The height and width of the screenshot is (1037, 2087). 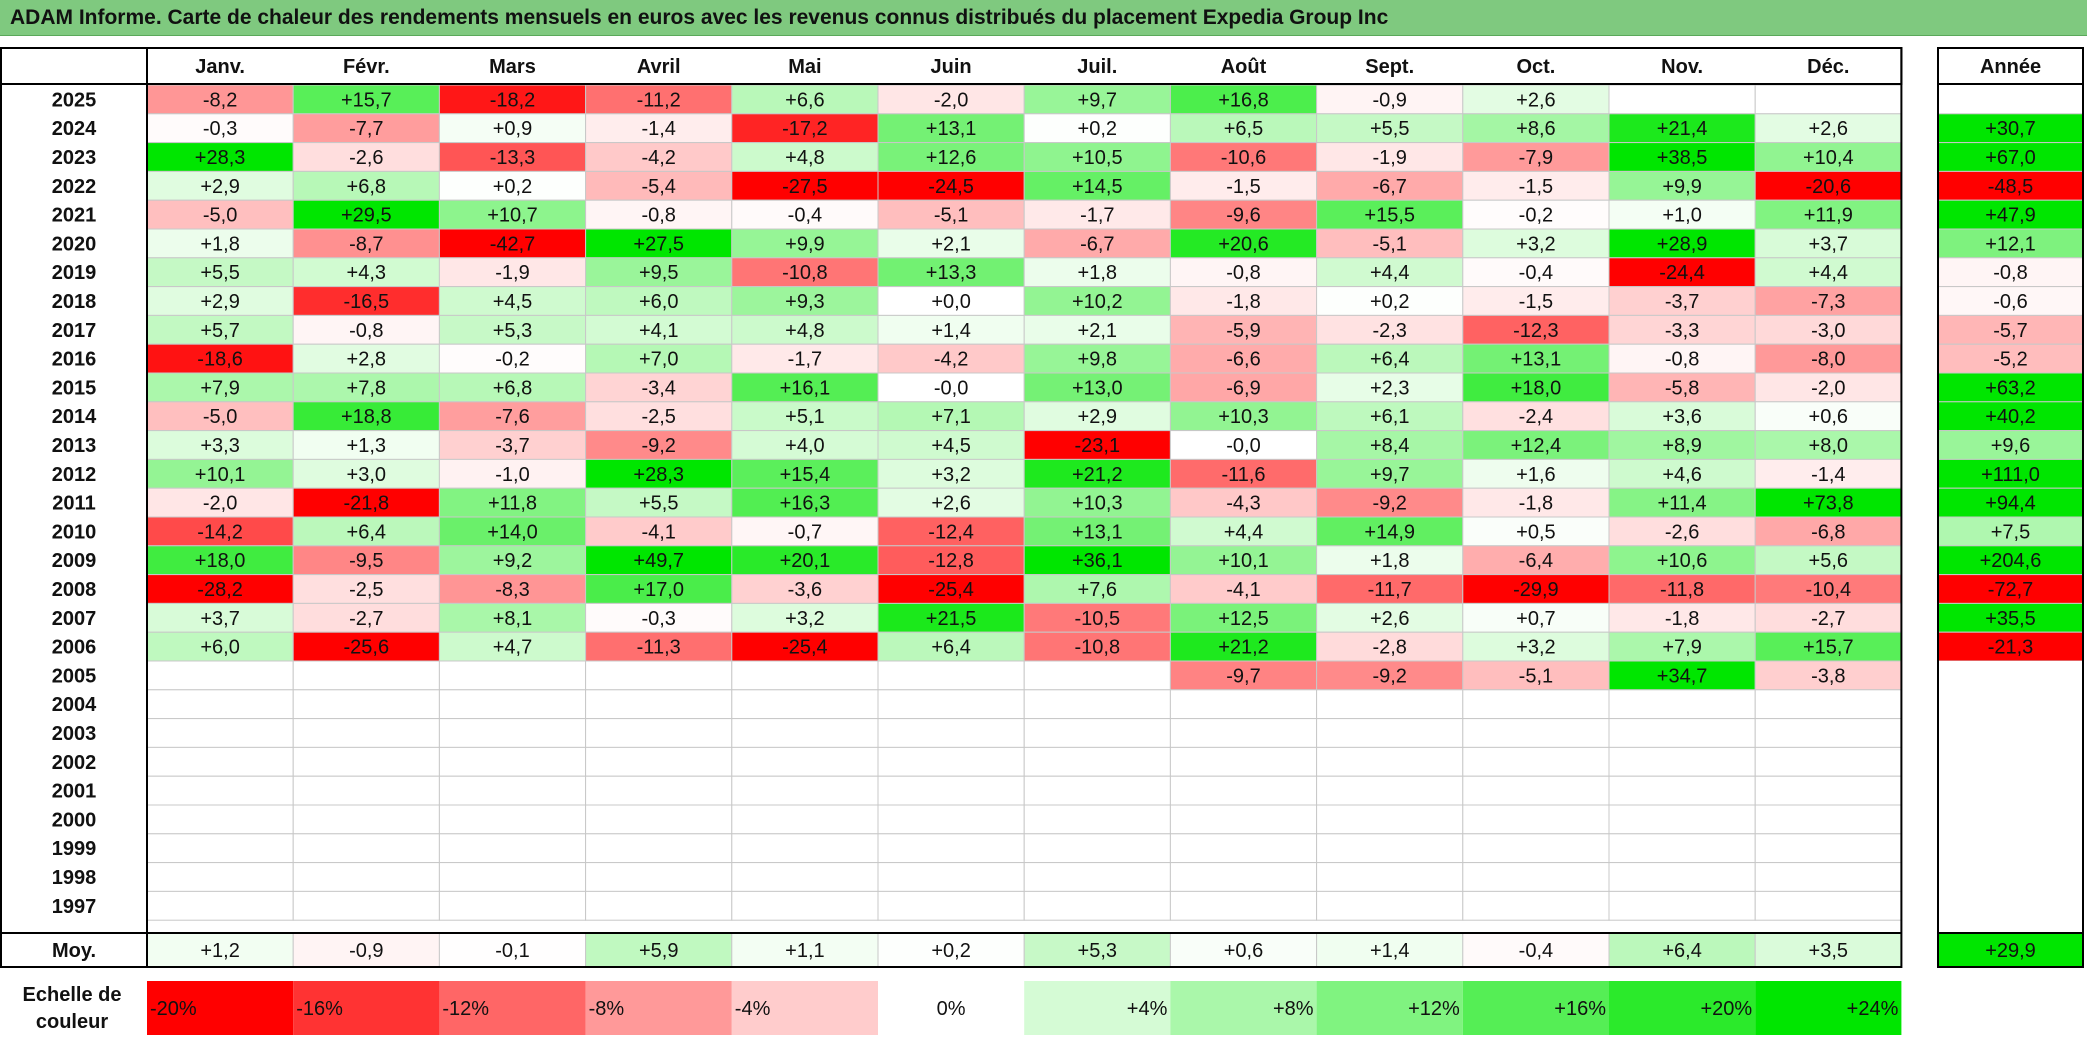 I want to click on cell-value: +21,4, so click(x=1682, y=129).